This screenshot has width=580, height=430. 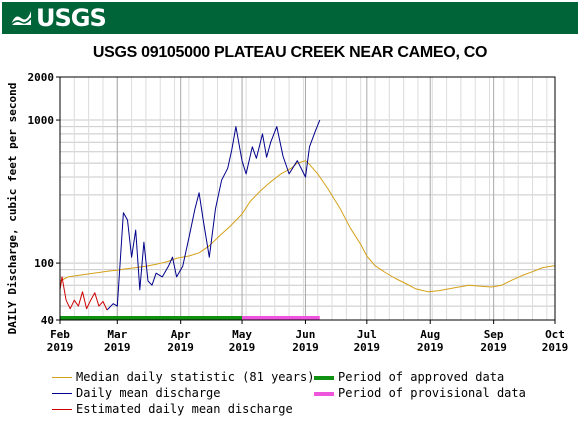 I want to click on y-tick-label: 100, so click(x=44, y=263).